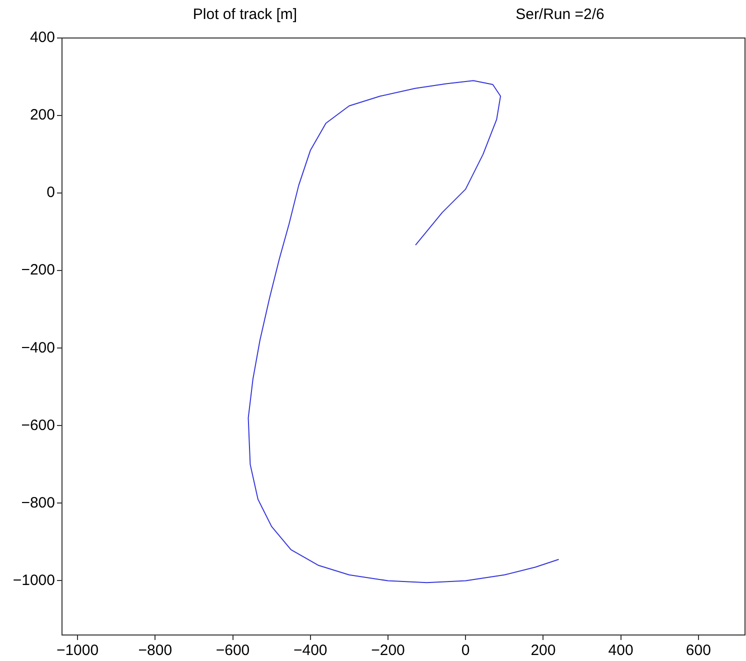 This screenshot has width=746, height=661. Describe the element at coordinates (42, 37) in the screenshot. I see `y-tick-label: 400` at that location.